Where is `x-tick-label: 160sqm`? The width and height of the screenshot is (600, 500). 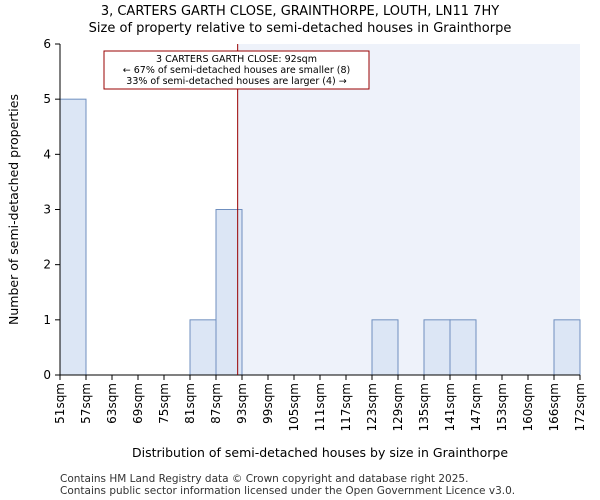
x-tick-label: 160sqm is located at coordinates (528, 407).